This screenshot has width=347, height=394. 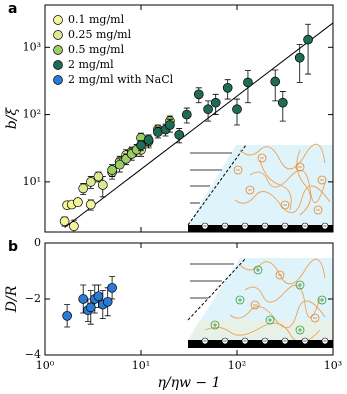 What do you see at coordinates (33, 298) in the screenshot?
I see `y-tick-label: −2` at bounding box center [33, 298].